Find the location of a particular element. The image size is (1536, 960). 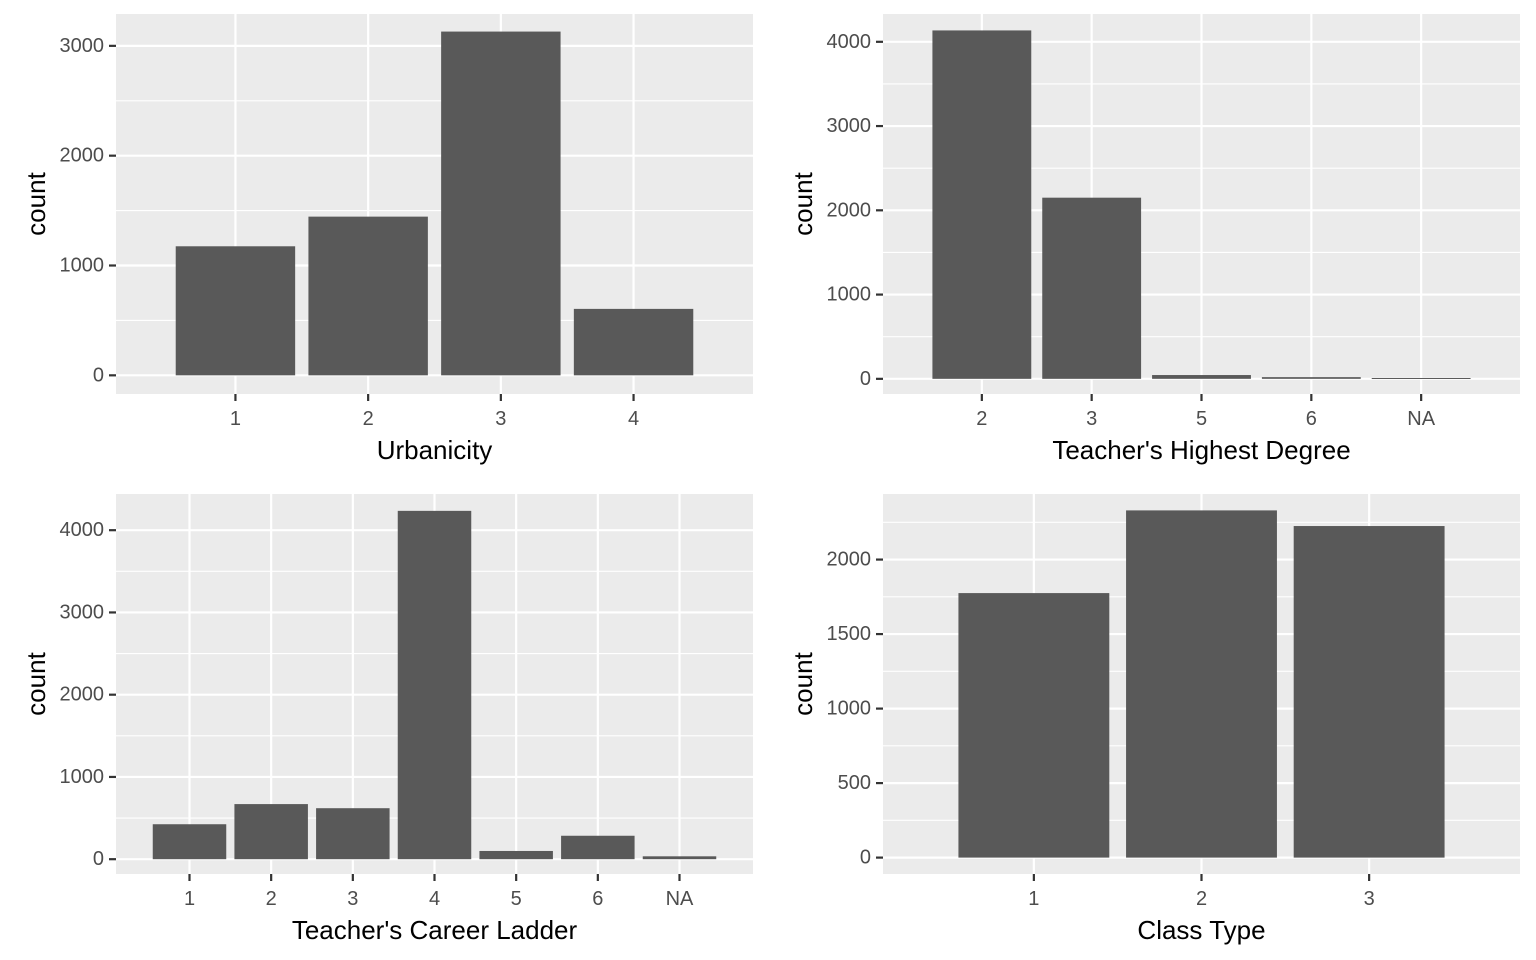

y-tick-label: 1500 is located at coordinates (849, 634).